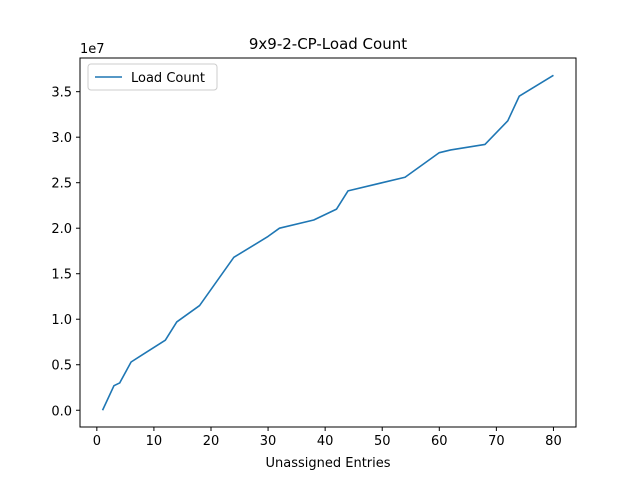  What do you see at coordinates (325, 441) in the screenshot?
I see `x-tick-label: 40` at bounding box center [325, 441].